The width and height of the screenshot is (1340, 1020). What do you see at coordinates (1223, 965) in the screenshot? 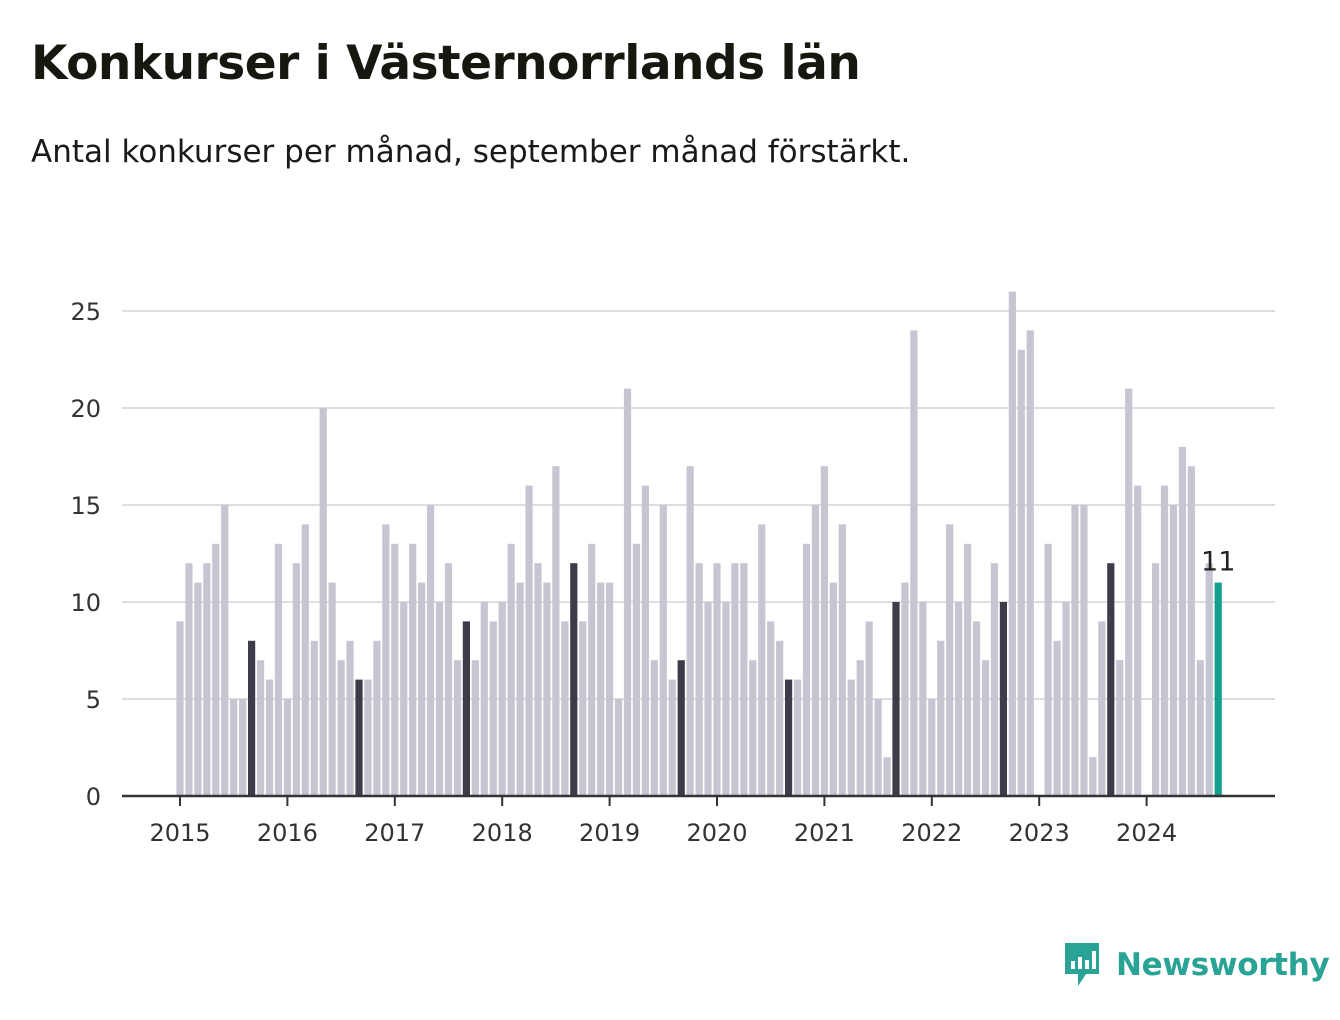
I see `brand-name: Newsworthy` at bounding box center [1223, 965].